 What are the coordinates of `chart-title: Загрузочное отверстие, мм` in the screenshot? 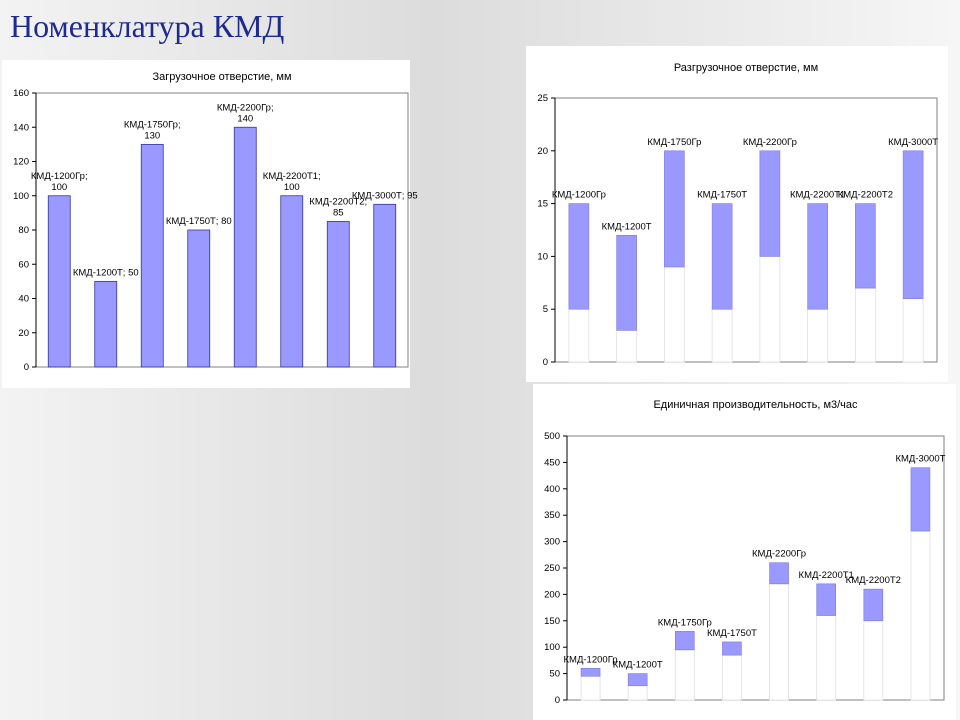 It's located at (221, 77).